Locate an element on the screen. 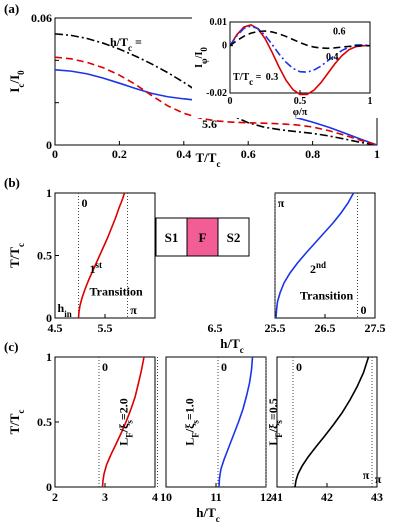  x-tick-label: 11 is located at coordinates (215, 497).